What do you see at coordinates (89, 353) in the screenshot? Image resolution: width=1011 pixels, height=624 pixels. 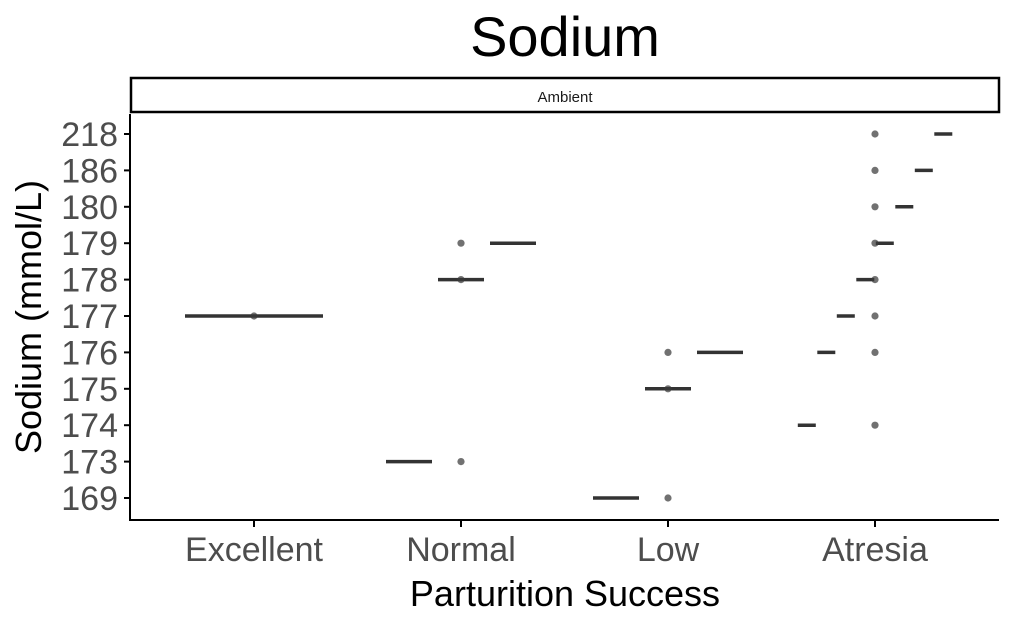 I see `y-tick-label-176: 176` at bounding box center [89, 353].